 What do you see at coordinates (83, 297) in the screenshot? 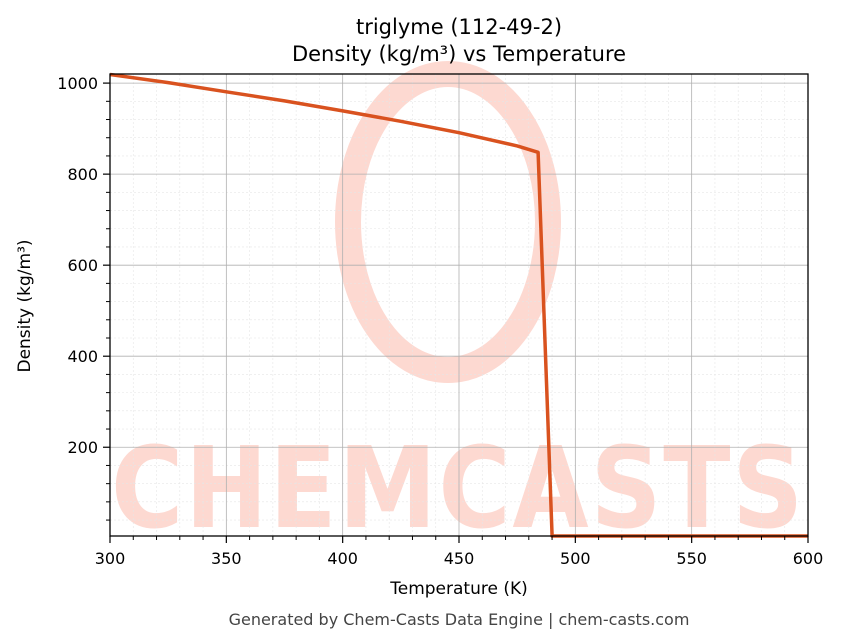
I see `y-axis-ticks: 200 400 600 800 1000` at bounding box center [83, 297].